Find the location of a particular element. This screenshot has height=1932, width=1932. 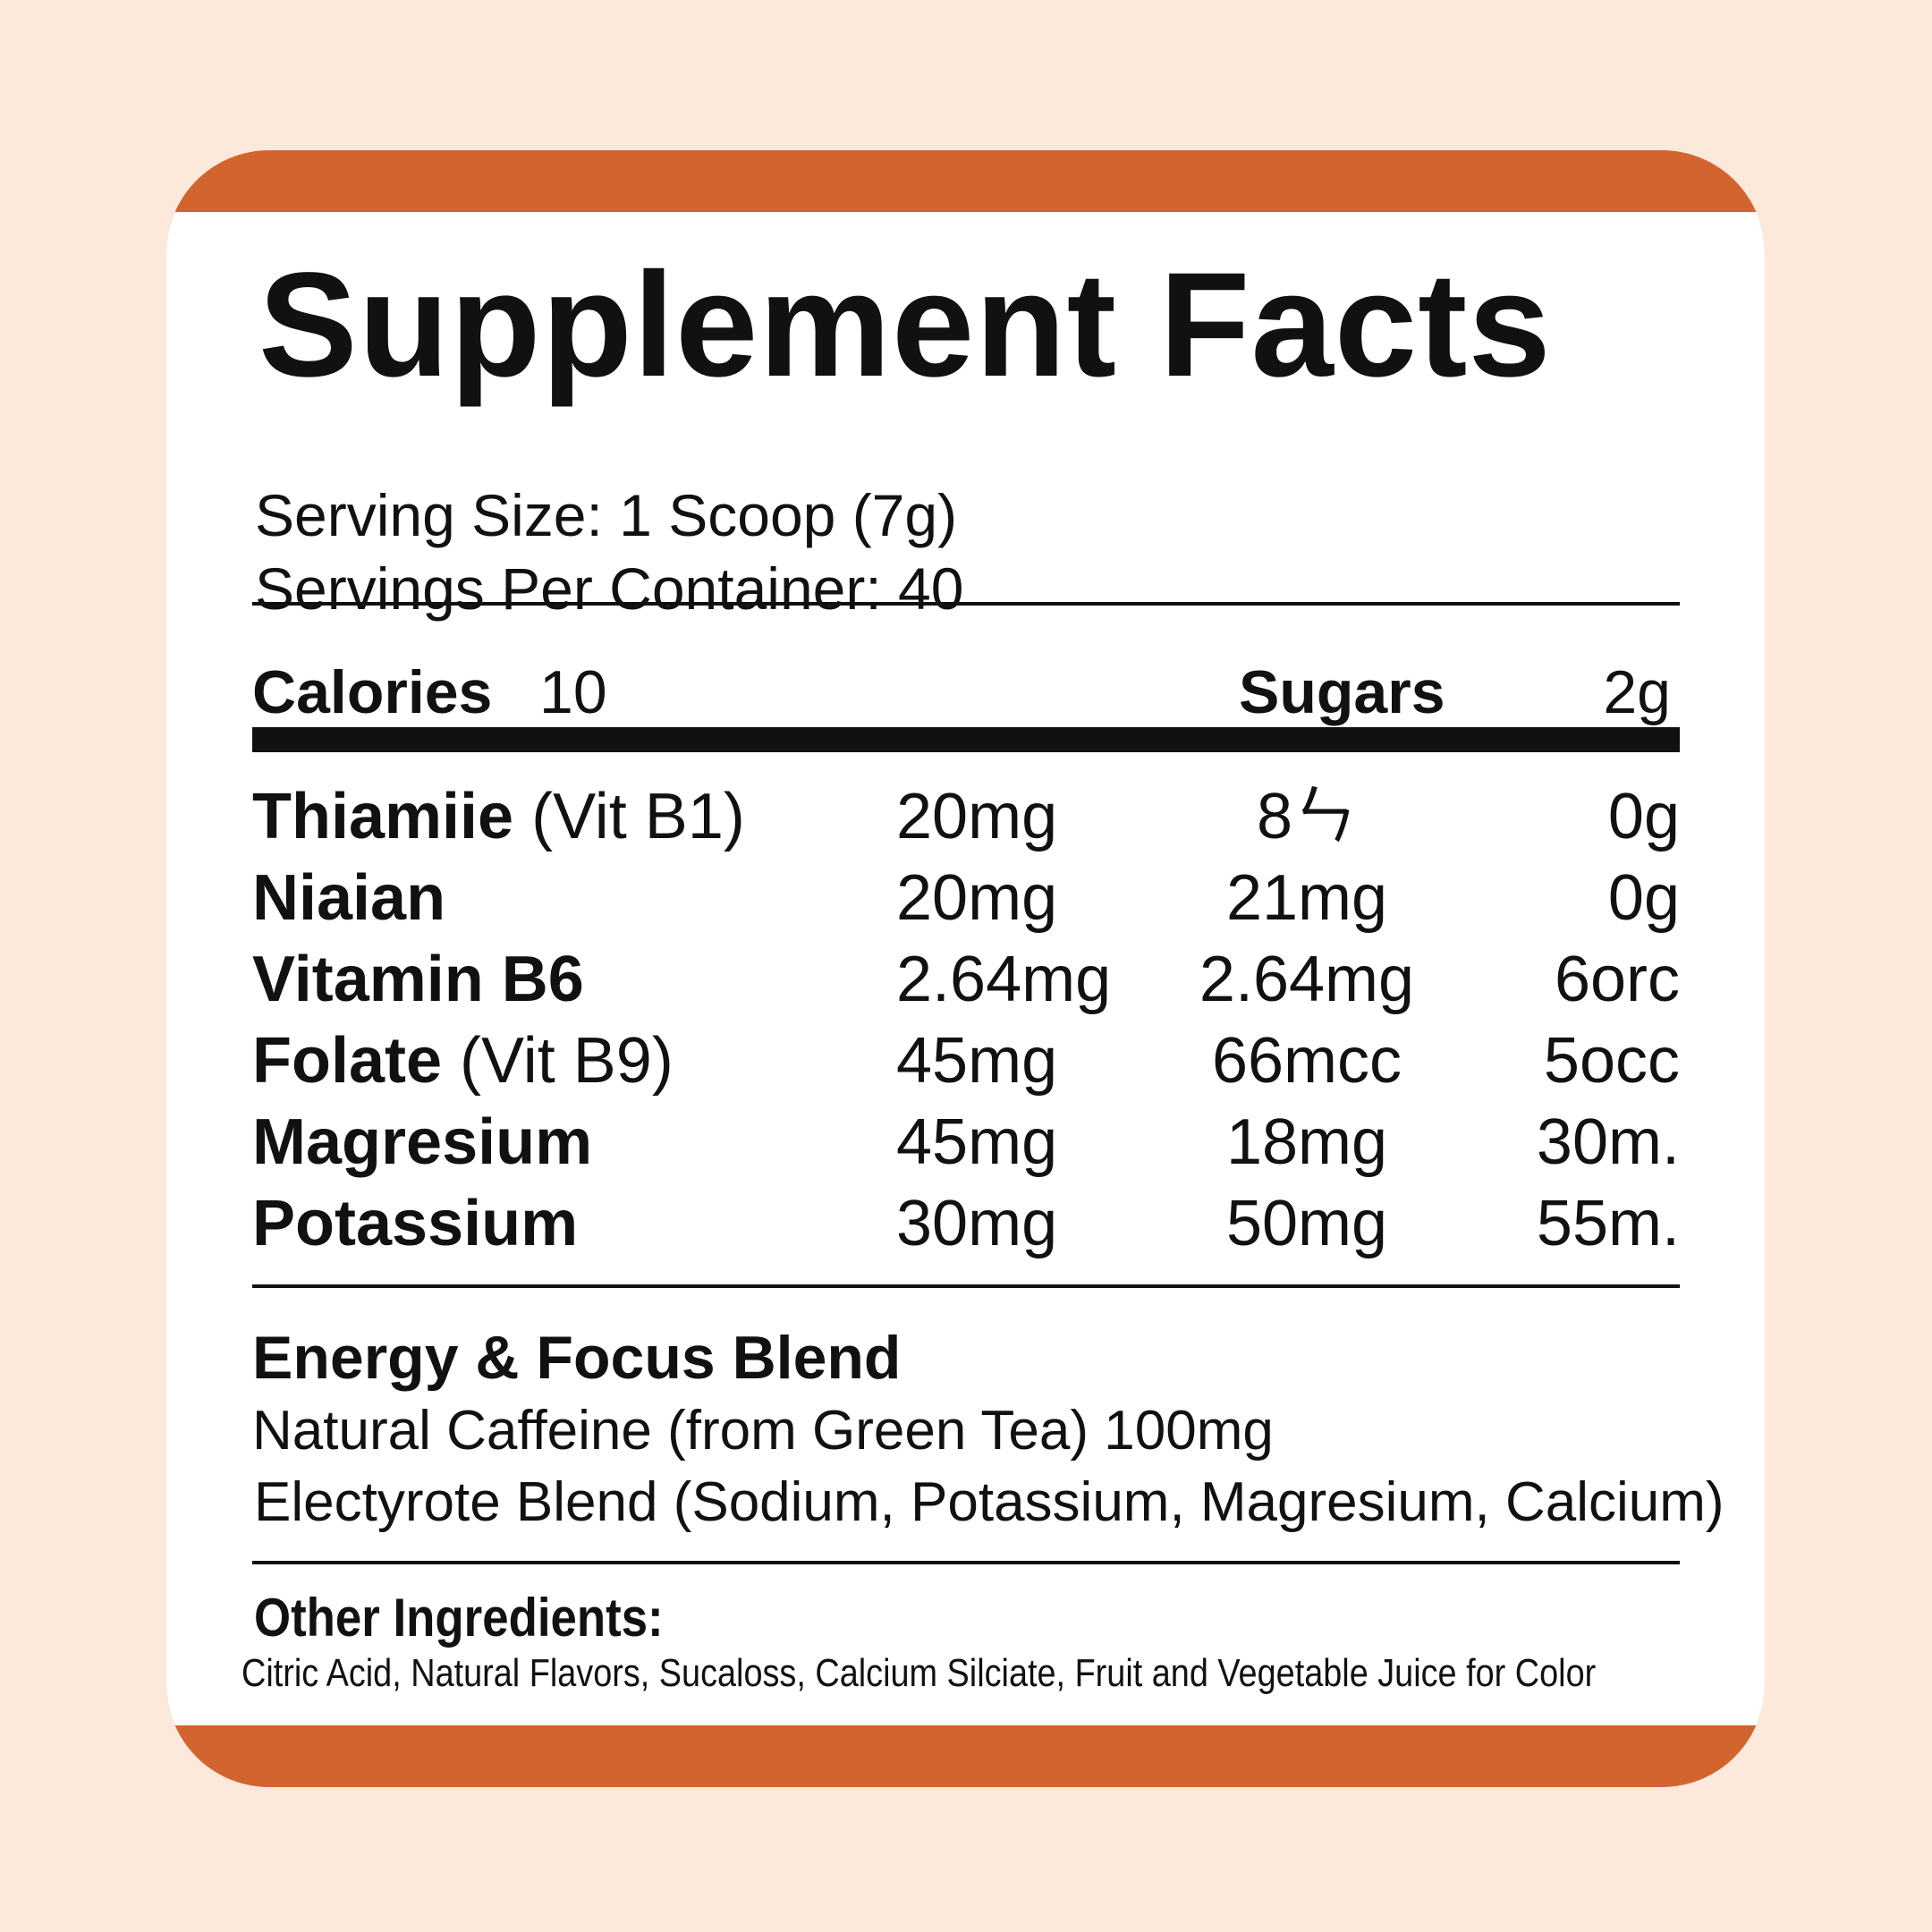

nutrient-name-text: Folate is located at coordinates (347, 1061).